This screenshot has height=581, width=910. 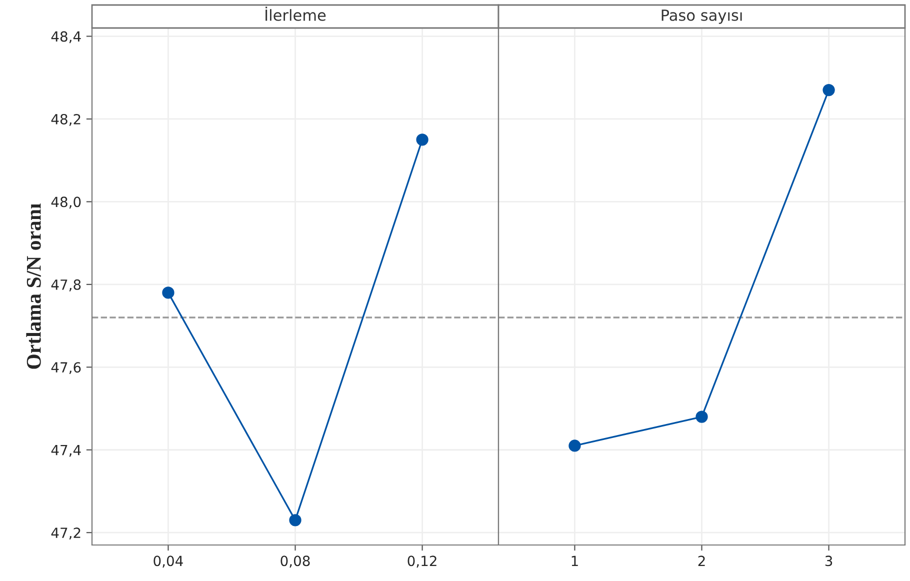 What do you see at coordinates (701, 561) in the screenshot?
I see `x-tick-label: 2` at bounding box center [701, 561].